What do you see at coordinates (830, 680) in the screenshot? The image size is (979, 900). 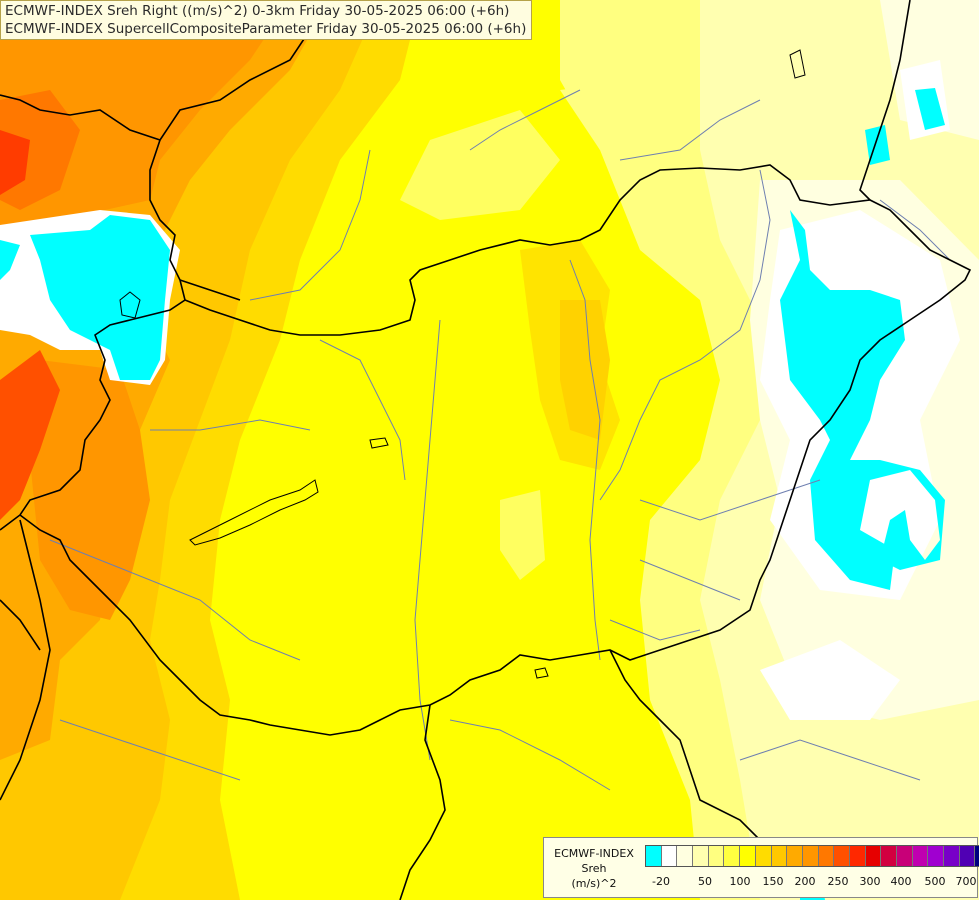 I see `southeast-white` at bounding box center [830, 680].